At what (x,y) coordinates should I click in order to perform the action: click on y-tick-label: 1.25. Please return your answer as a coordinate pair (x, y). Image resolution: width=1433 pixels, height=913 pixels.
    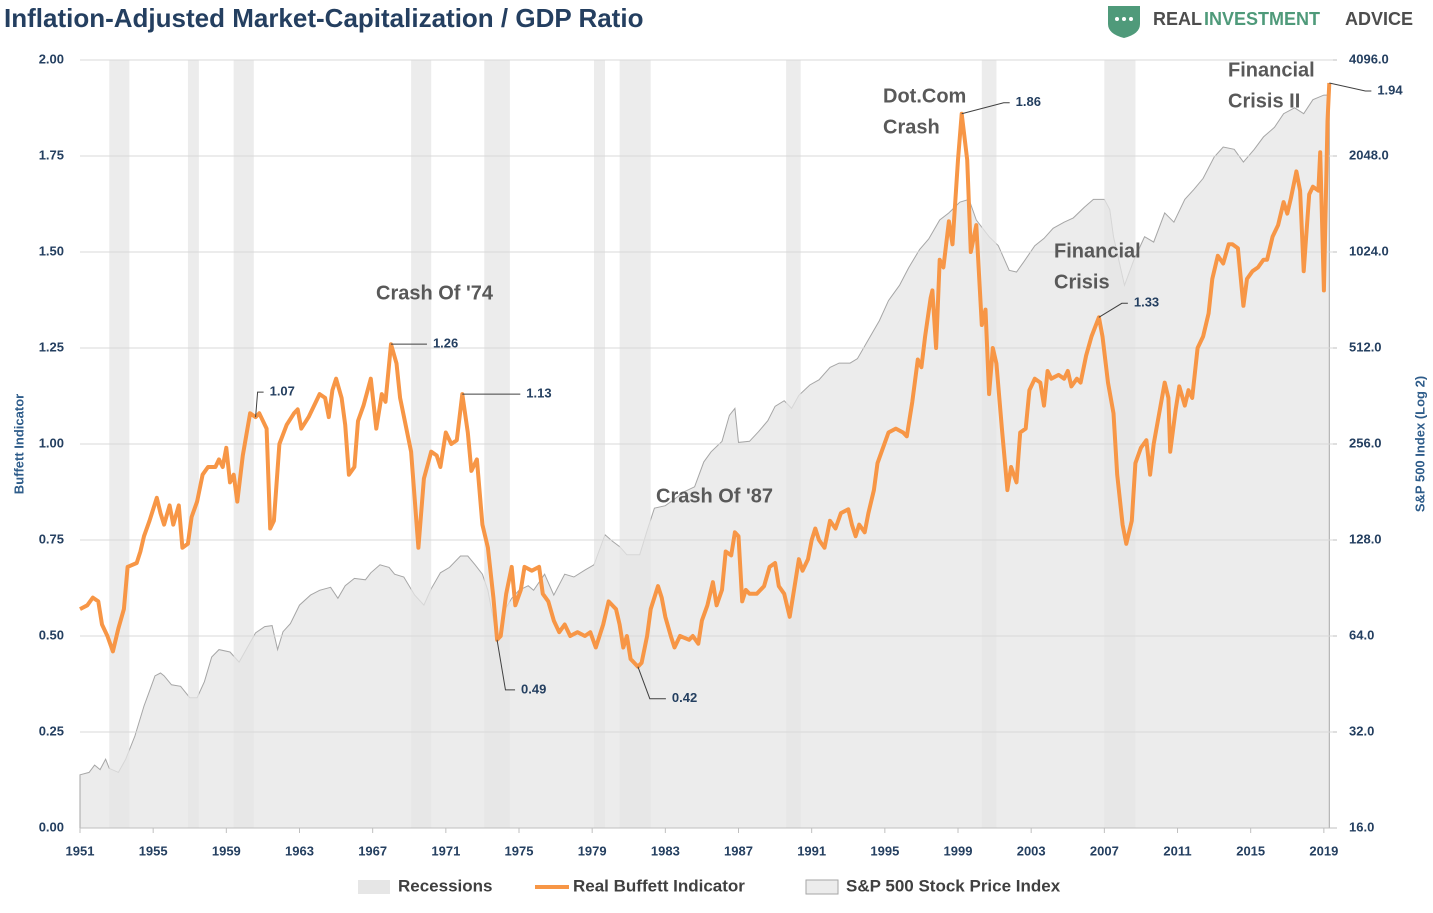
    Looking at the image, I should click on (51, 346).